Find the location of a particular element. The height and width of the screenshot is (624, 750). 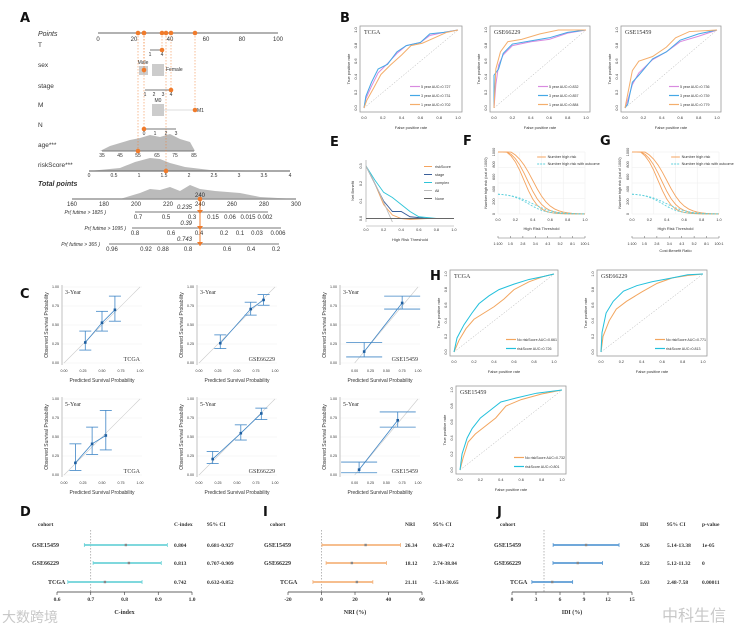

ratio-tick-label: 4:3 is located at coordinates (547, 244).